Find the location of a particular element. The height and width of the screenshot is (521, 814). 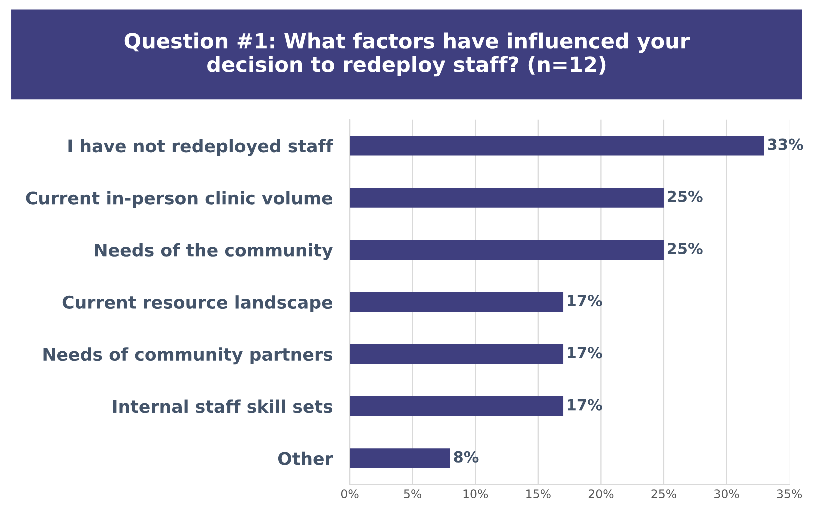

y-tick-label: Other is located at coordinates (306, 459).